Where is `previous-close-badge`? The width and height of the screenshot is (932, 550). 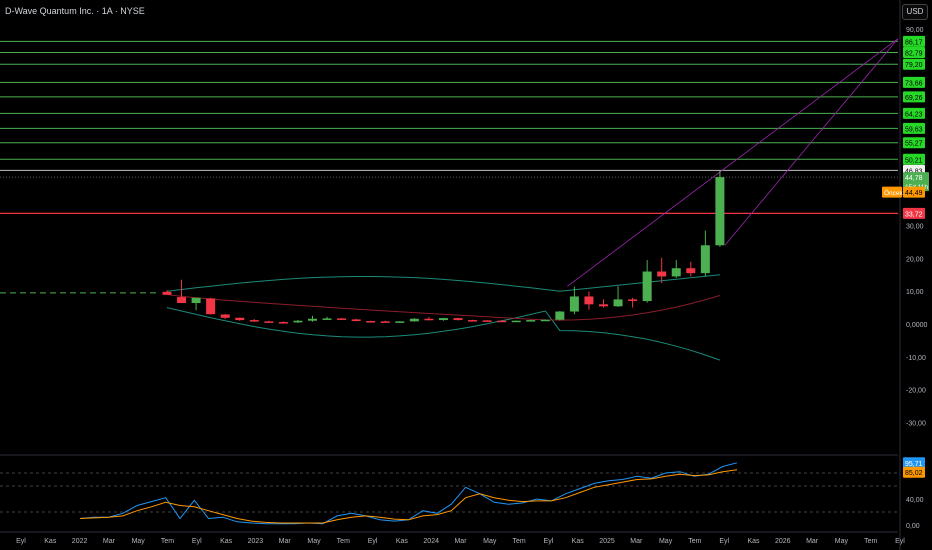 previous-close-badge is located at coordinates (892, 192).